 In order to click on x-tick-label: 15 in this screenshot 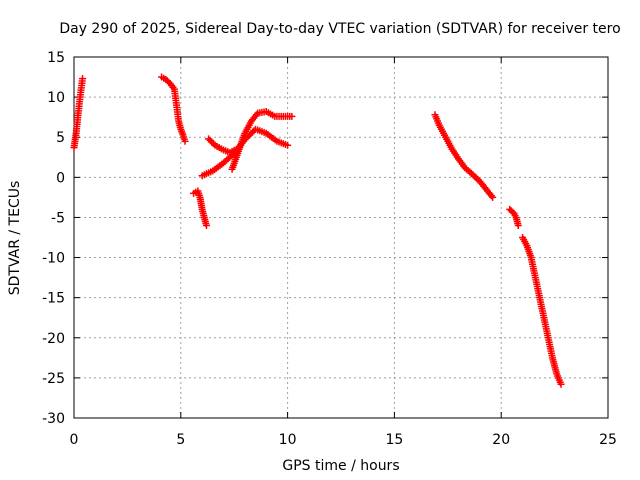, I will do `click(394, 440)`.